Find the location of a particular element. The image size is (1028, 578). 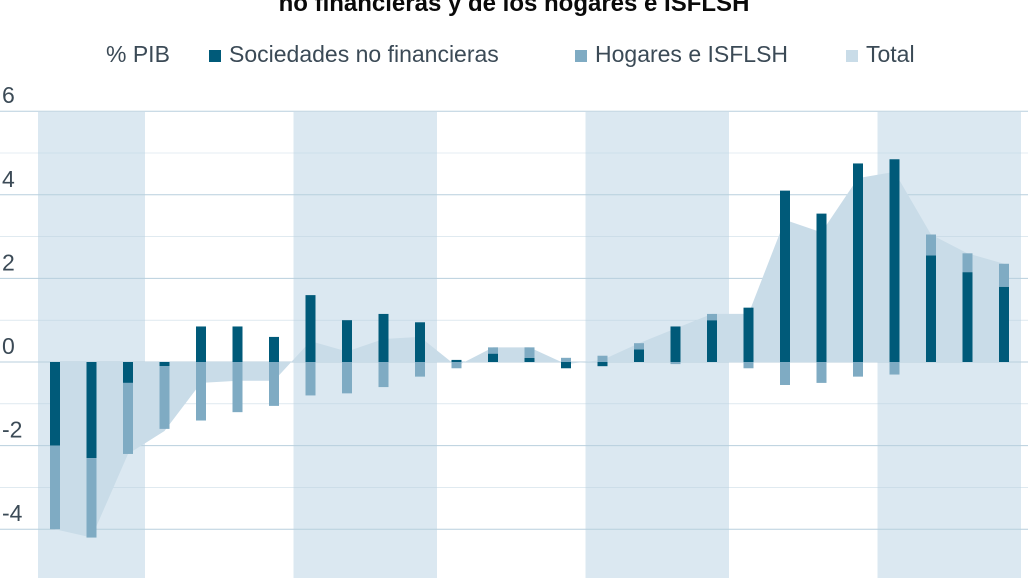

y-tick-label-2: 2 is located at coordinates (8, 262).